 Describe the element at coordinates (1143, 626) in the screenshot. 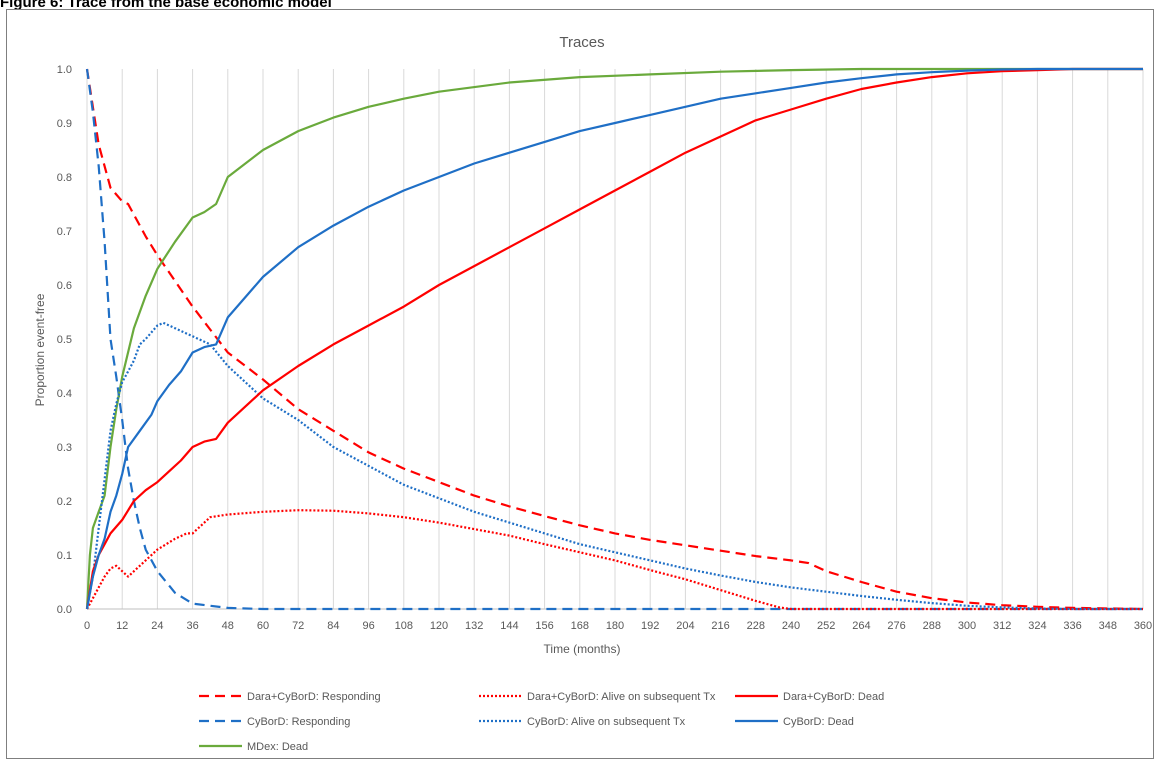

I see `x-tick-label: 360` at that location.